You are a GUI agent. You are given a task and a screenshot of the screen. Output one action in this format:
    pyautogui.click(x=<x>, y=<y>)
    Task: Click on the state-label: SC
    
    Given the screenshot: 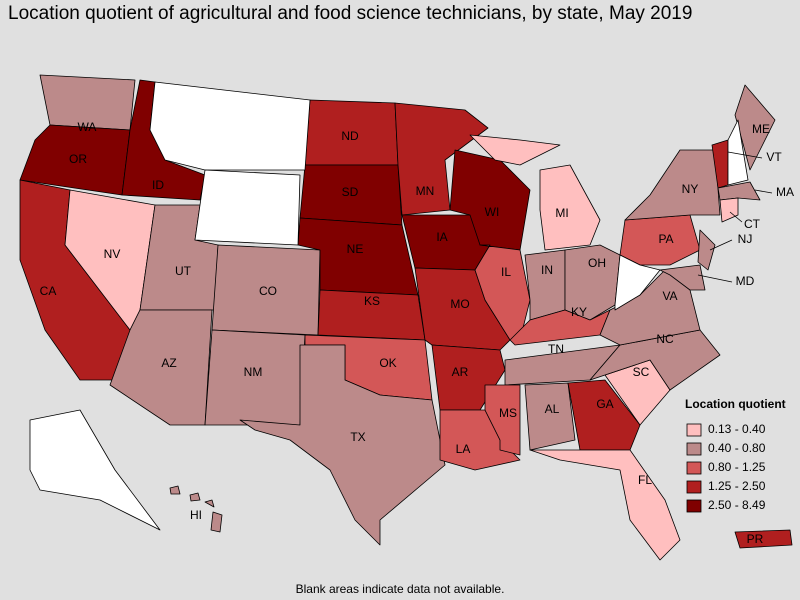 What is the action you would take?
    pyautogui.click(x=641, y=372)
    